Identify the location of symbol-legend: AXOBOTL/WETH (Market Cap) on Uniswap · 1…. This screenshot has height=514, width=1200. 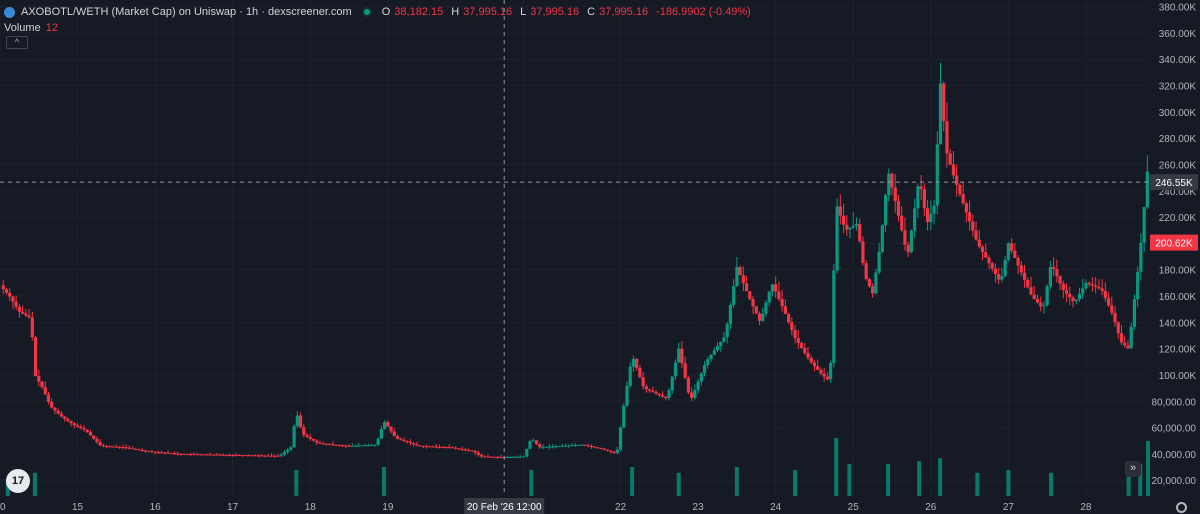
(379, 12).